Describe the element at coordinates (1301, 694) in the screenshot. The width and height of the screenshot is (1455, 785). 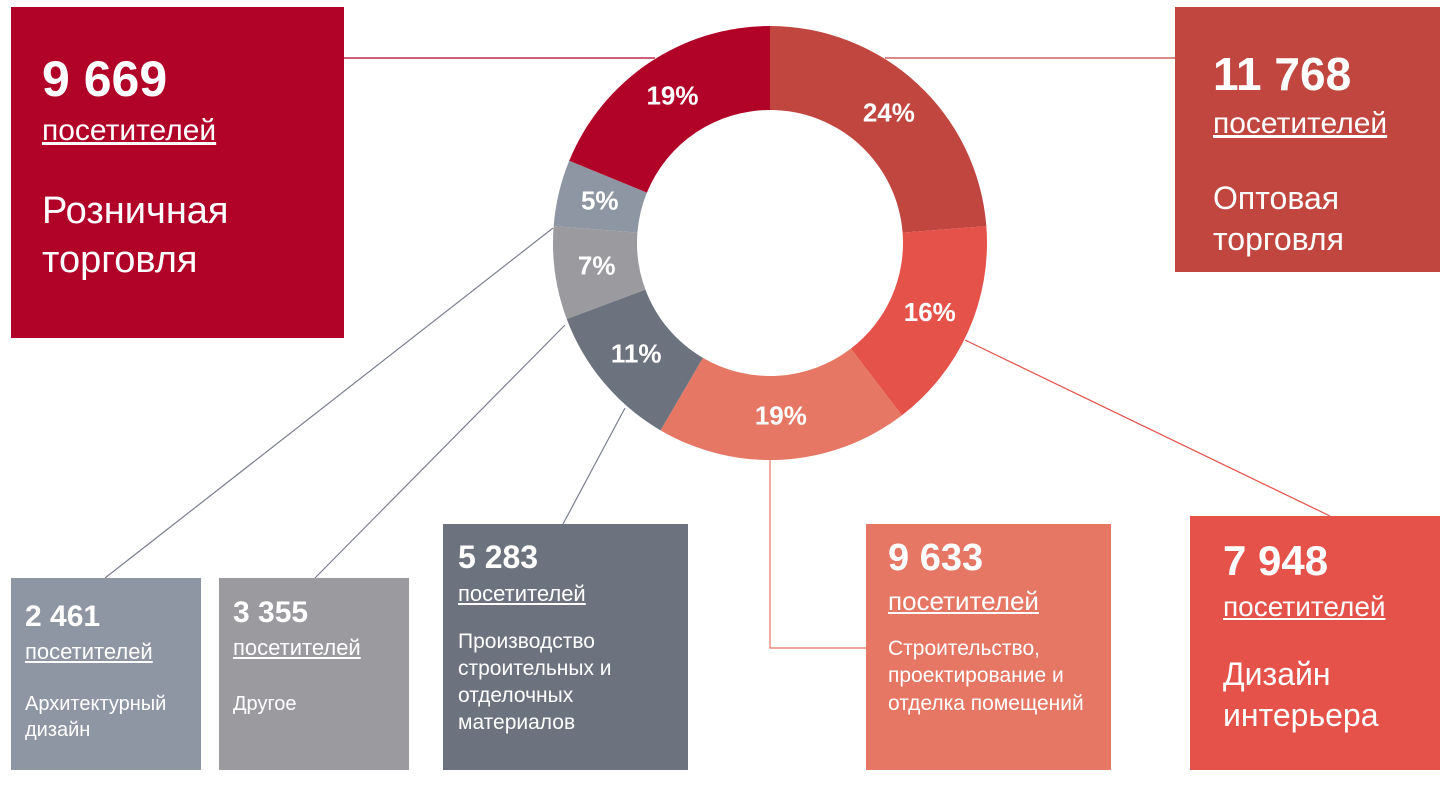
I see `category-name: Дизайн интерьера` at that location.